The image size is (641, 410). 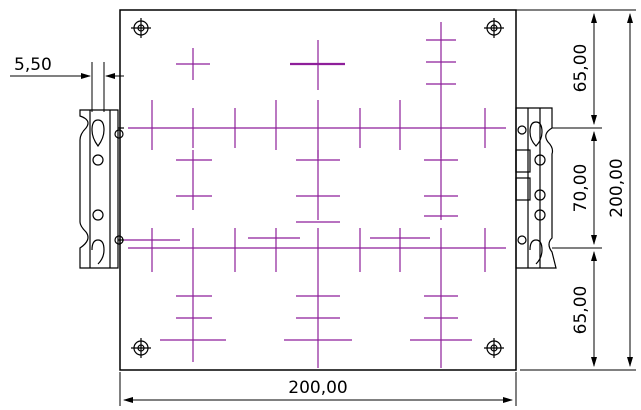 I want to click on total-width-label: 200,00, so click(x=317, y=388).